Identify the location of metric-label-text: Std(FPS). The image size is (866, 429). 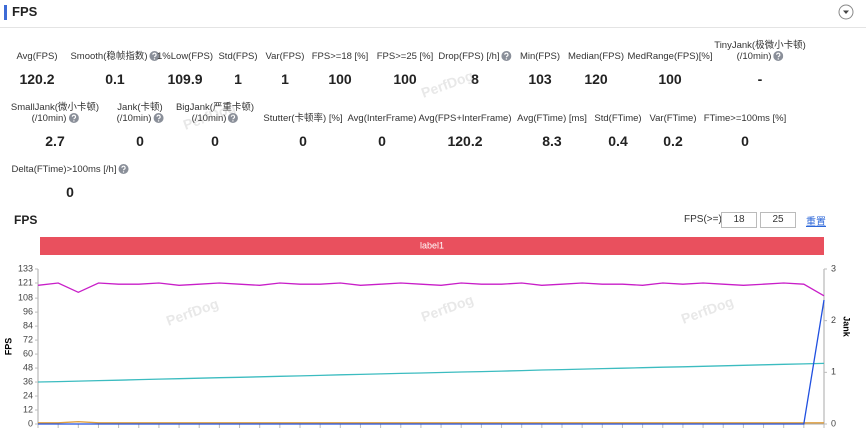
(238, 56).